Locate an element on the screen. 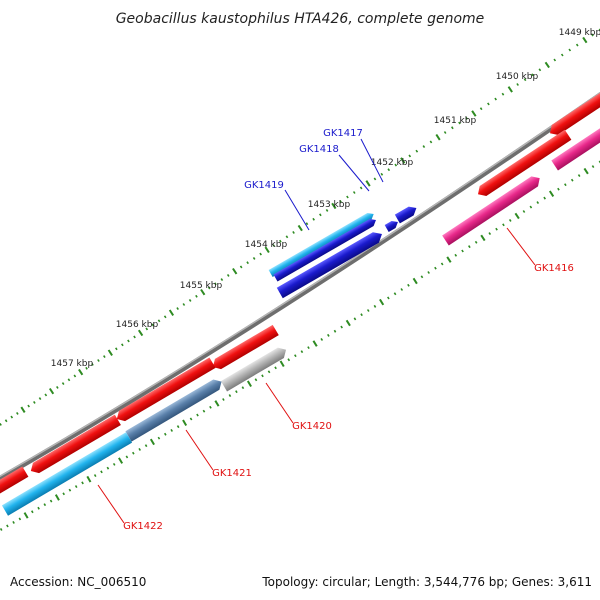 The image size is (600, 600). gene-label-GK1416: GK1416 is located at coordinates (554, 268).